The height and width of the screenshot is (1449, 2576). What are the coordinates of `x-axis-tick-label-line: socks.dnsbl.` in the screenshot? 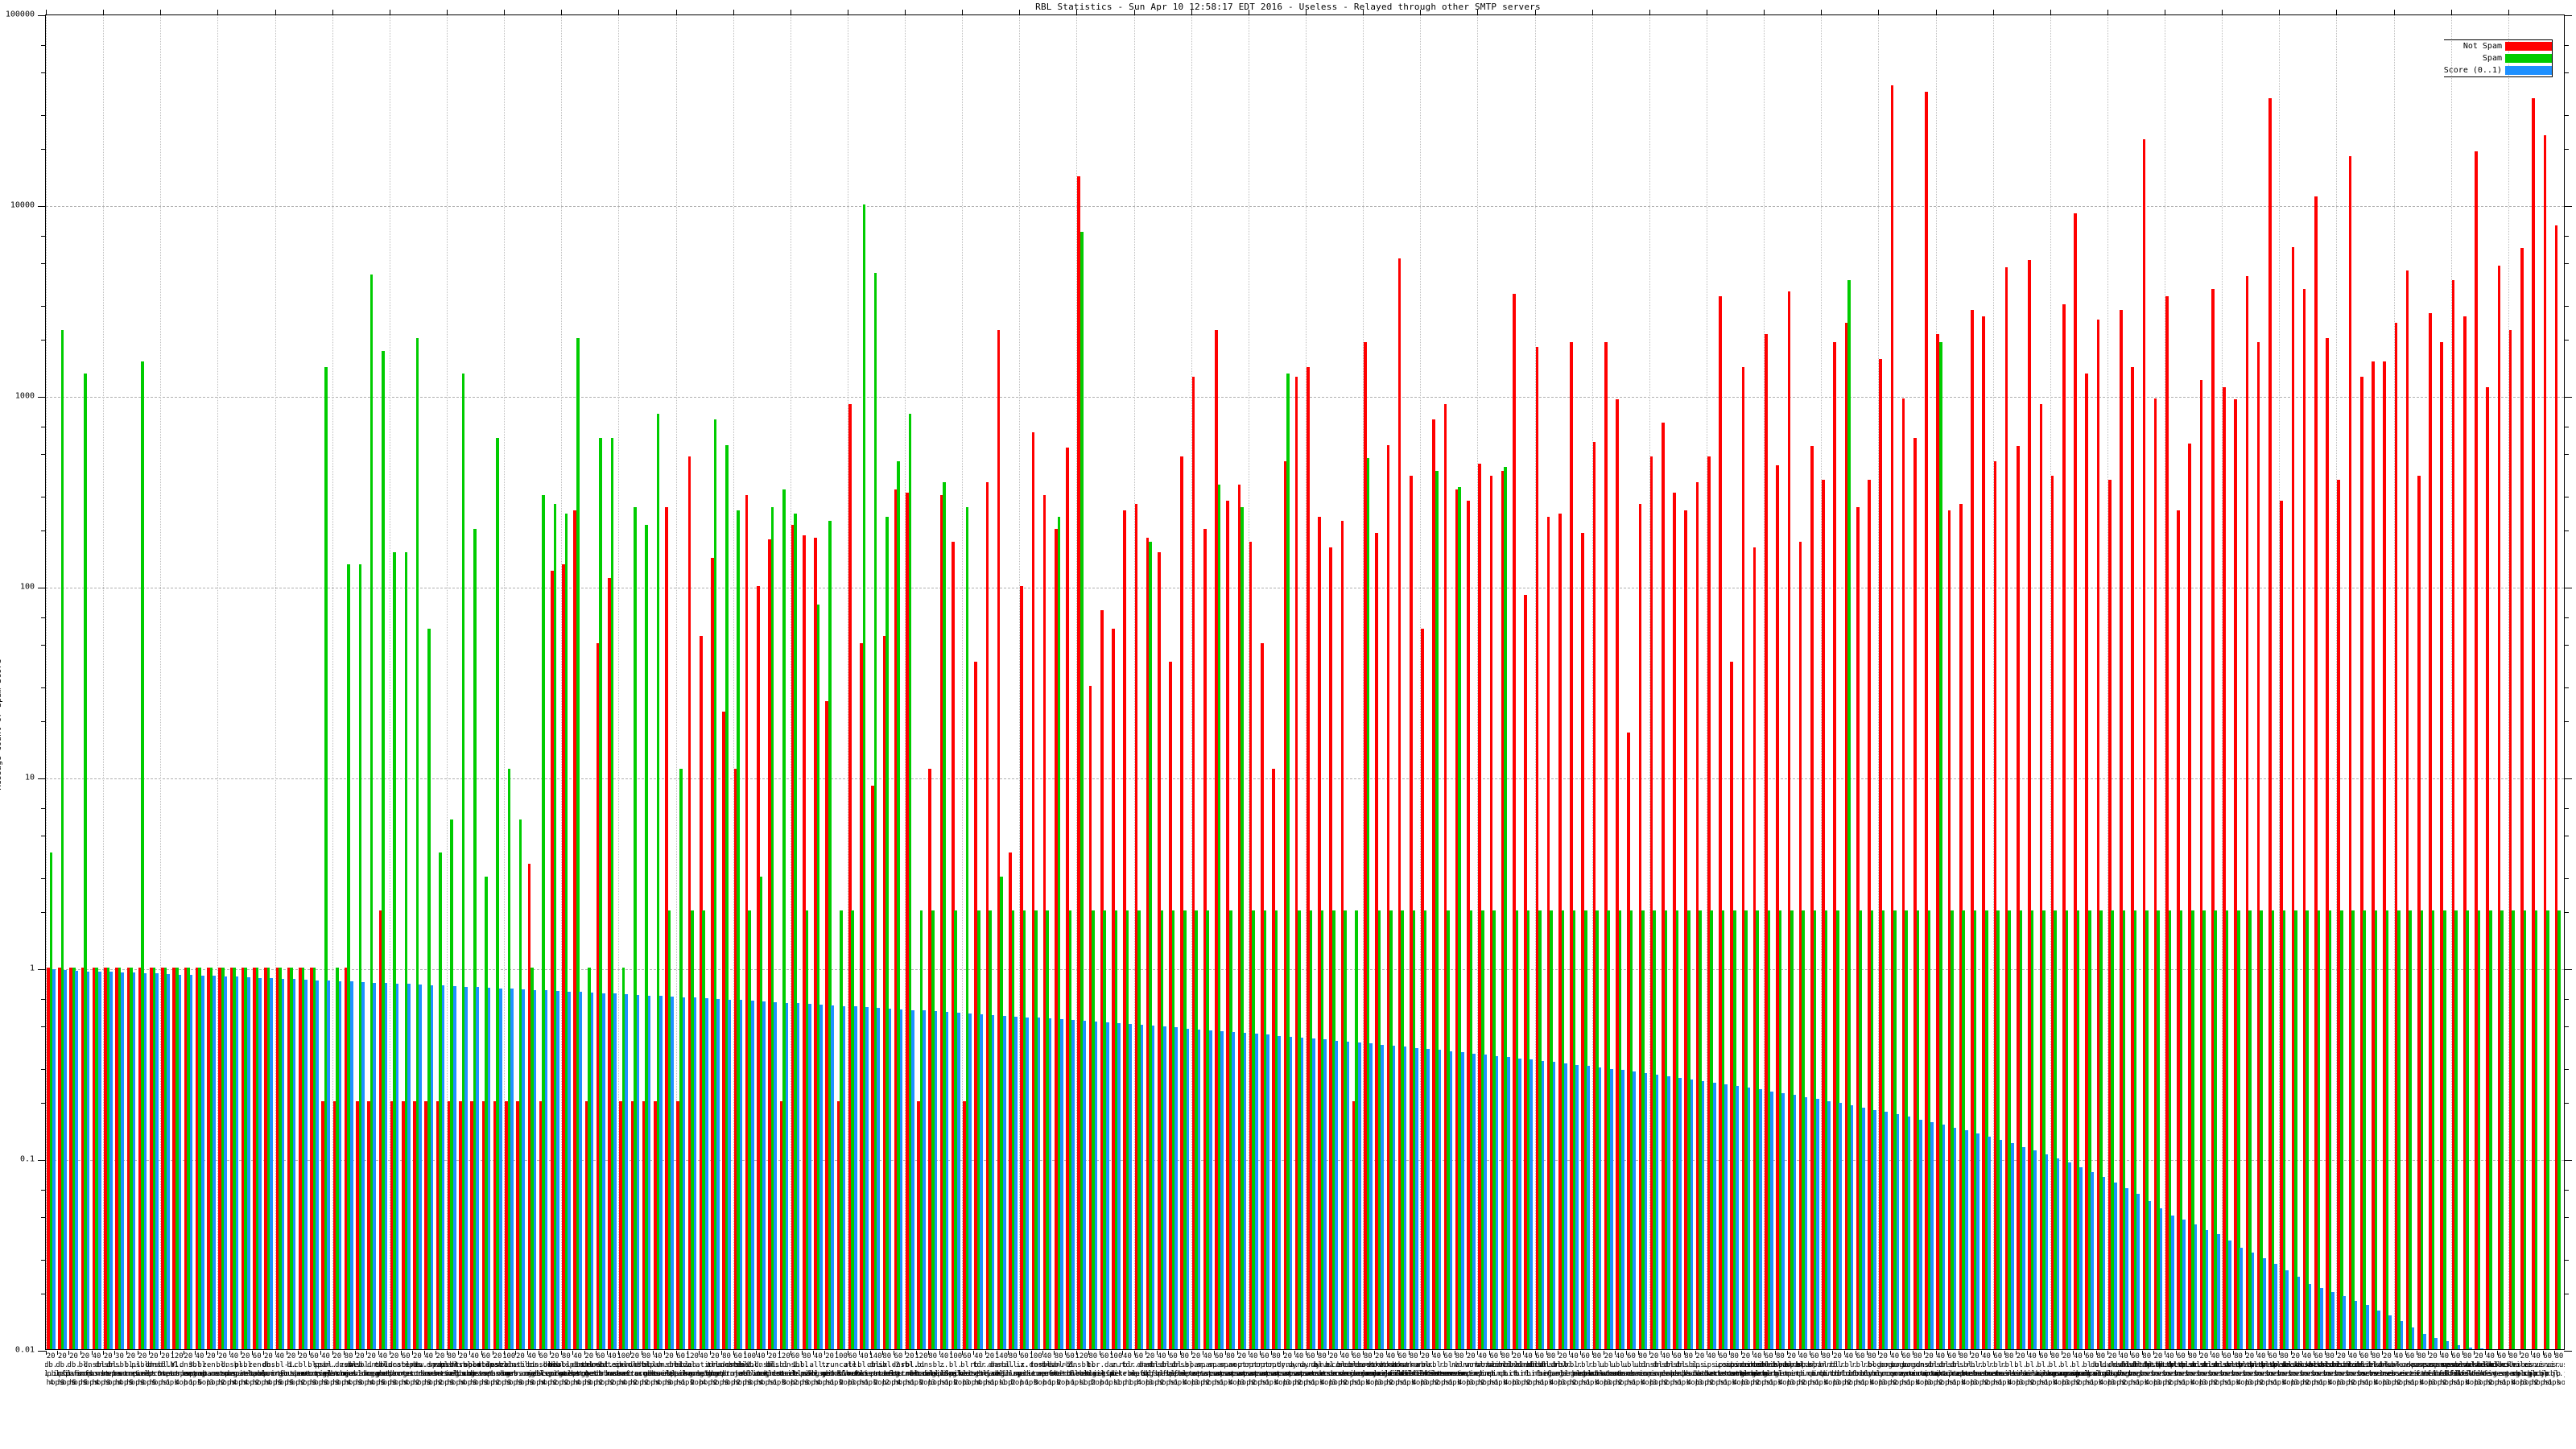 It's located at (2307, 1365).